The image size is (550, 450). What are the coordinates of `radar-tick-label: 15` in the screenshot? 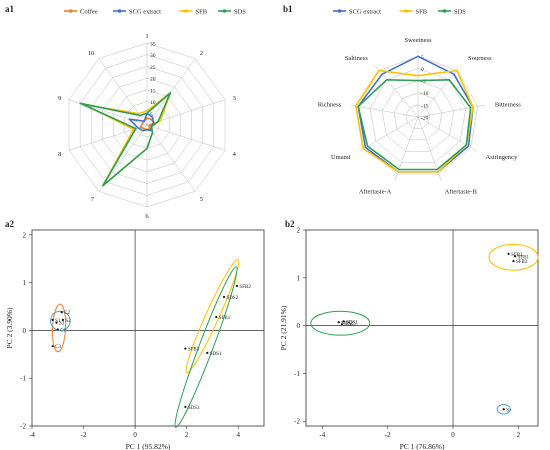 It's located at (153, 91).